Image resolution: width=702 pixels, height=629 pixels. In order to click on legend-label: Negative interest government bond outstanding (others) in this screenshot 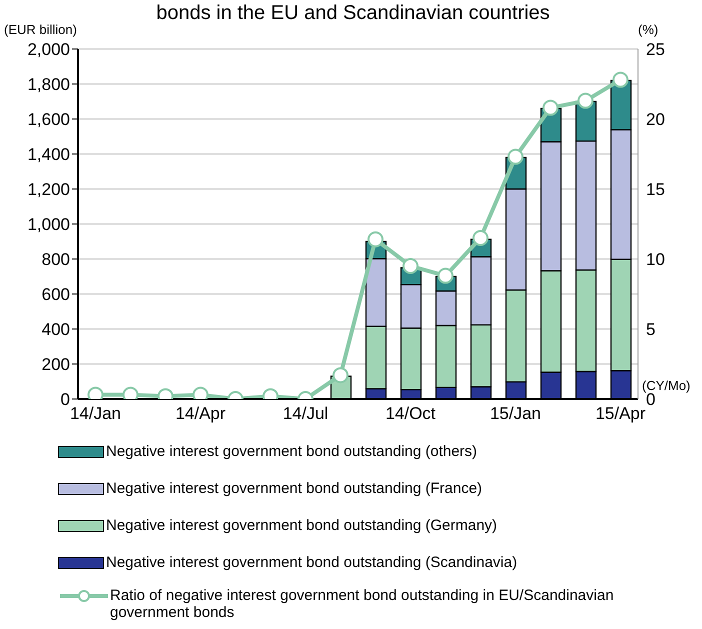, I will do `click(292, 451)`.